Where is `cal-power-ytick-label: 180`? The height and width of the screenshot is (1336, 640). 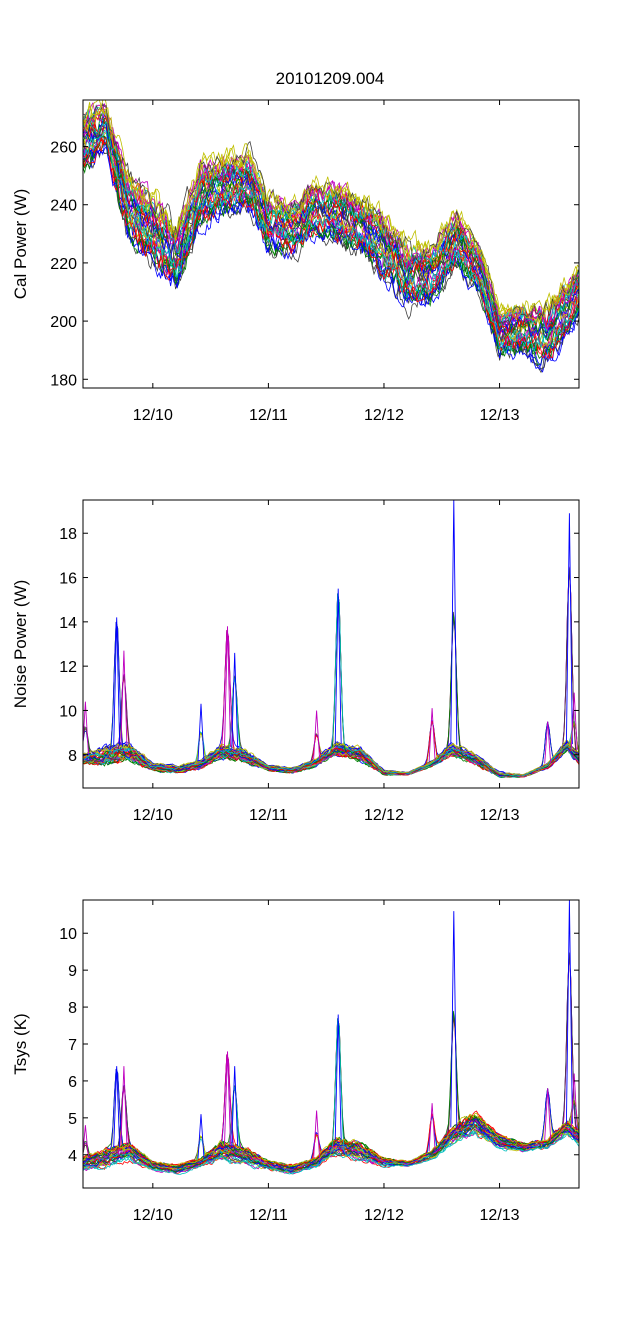
cal-power-ytick-label: 180 is located at coordinates (63, 380).